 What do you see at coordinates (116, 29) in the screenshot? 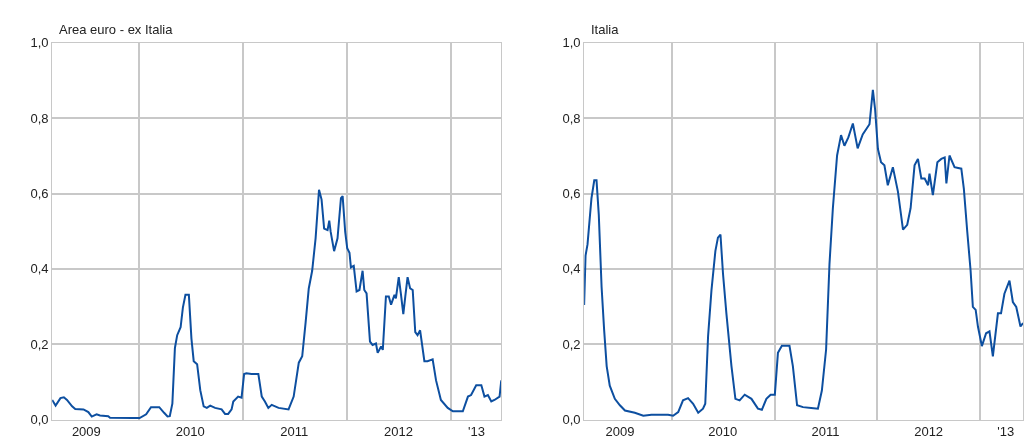
I see `chart-title: Area euro - ex Italia` at bounding box center [116, 29].